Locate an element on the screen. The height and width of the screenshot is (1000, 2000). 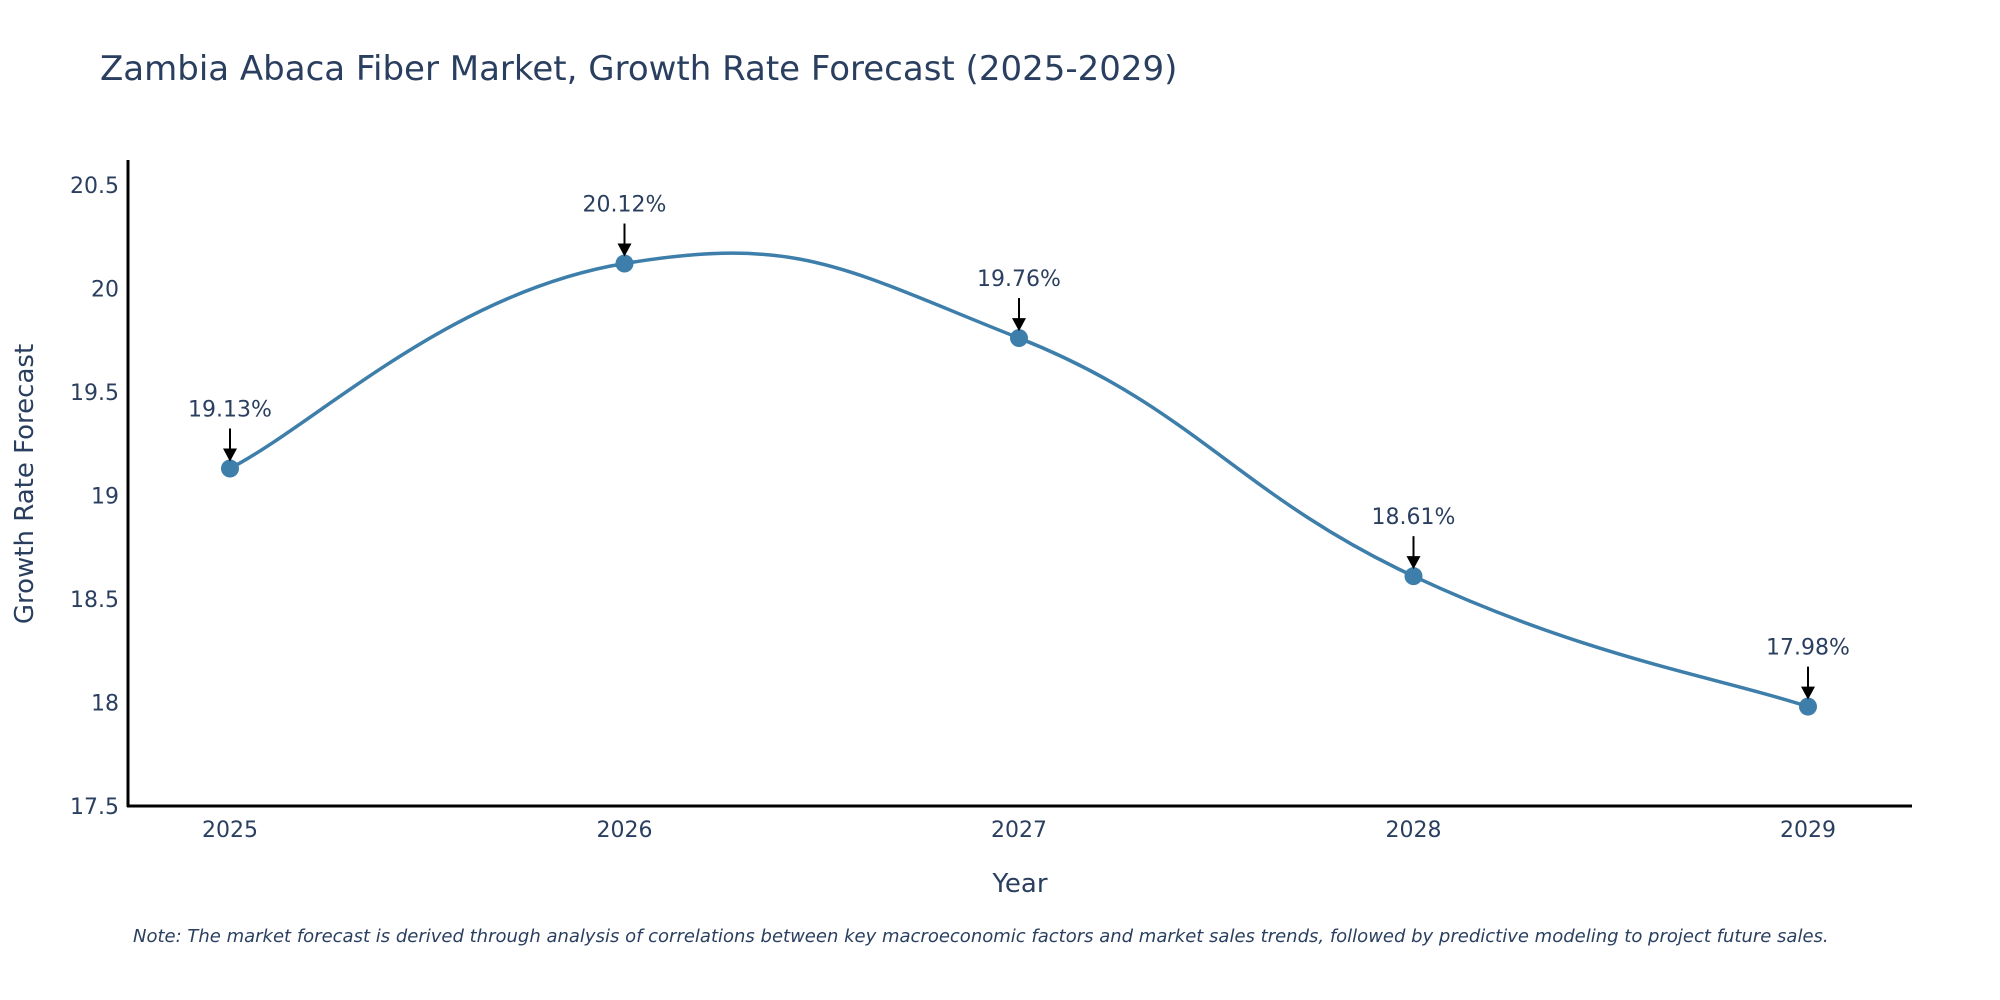
y-axis-ticks: 17.5 18 18.5 19 19.5 20 20.5 is located at coordinates (94, 497).